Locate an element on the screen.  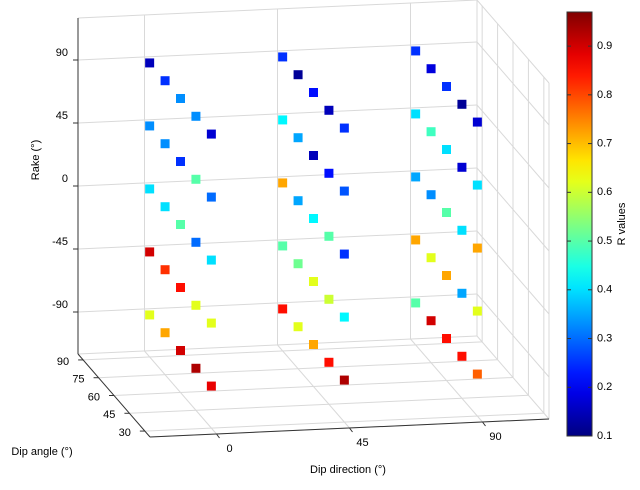
y-axis-label: Dip angle (°) is located at coordinates (41, 452).